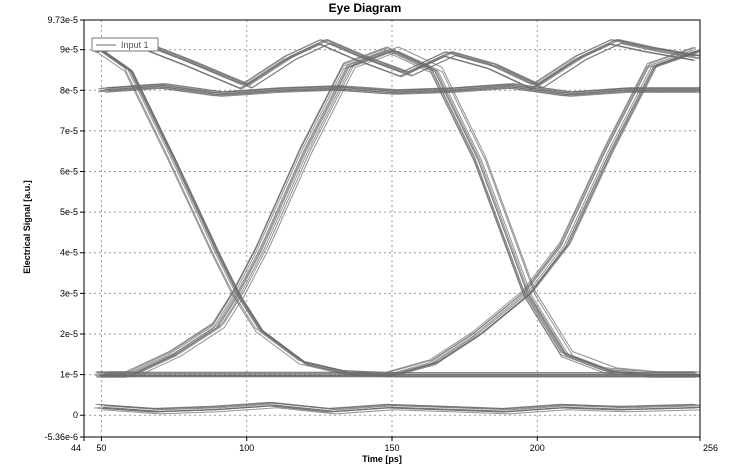  Describe the element at coordinates (537, 448) in the screenshot. I see `x-tick-label: 200` at that location.